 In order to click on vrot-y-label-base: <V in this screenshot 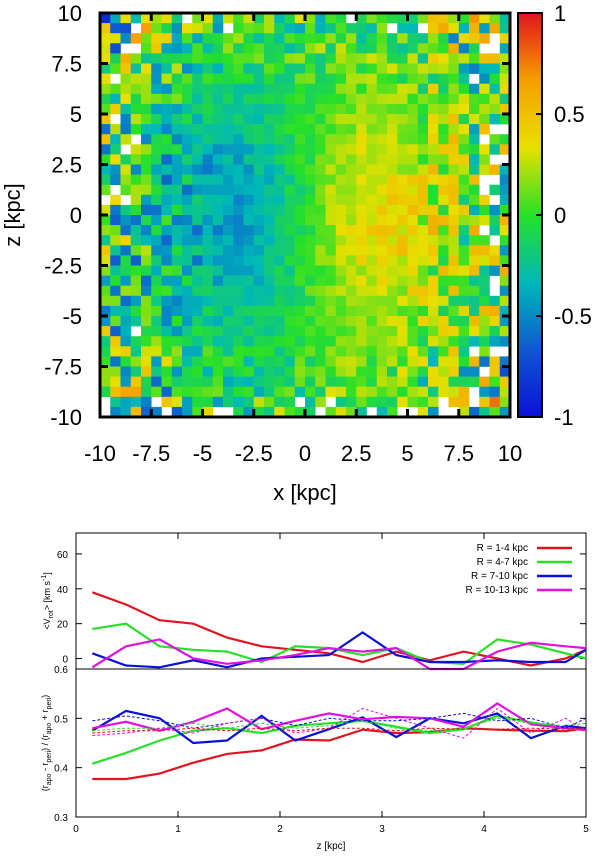, I will do `click(47, 623)`.